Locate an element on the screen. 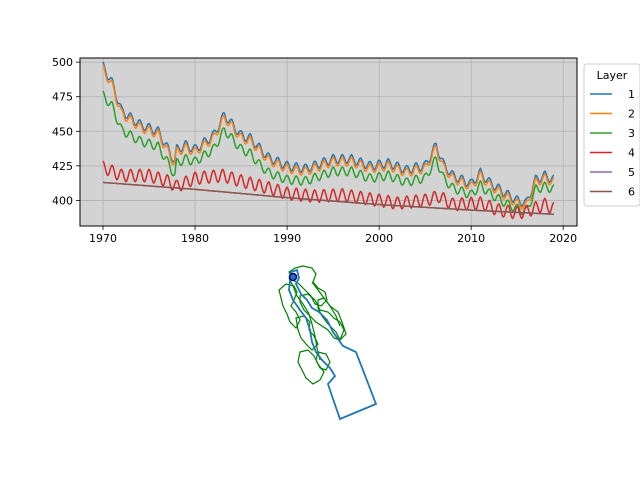 This screenshot has height=480, width=640. x-tick-label: 2020 is located at coordinates (563, 238).